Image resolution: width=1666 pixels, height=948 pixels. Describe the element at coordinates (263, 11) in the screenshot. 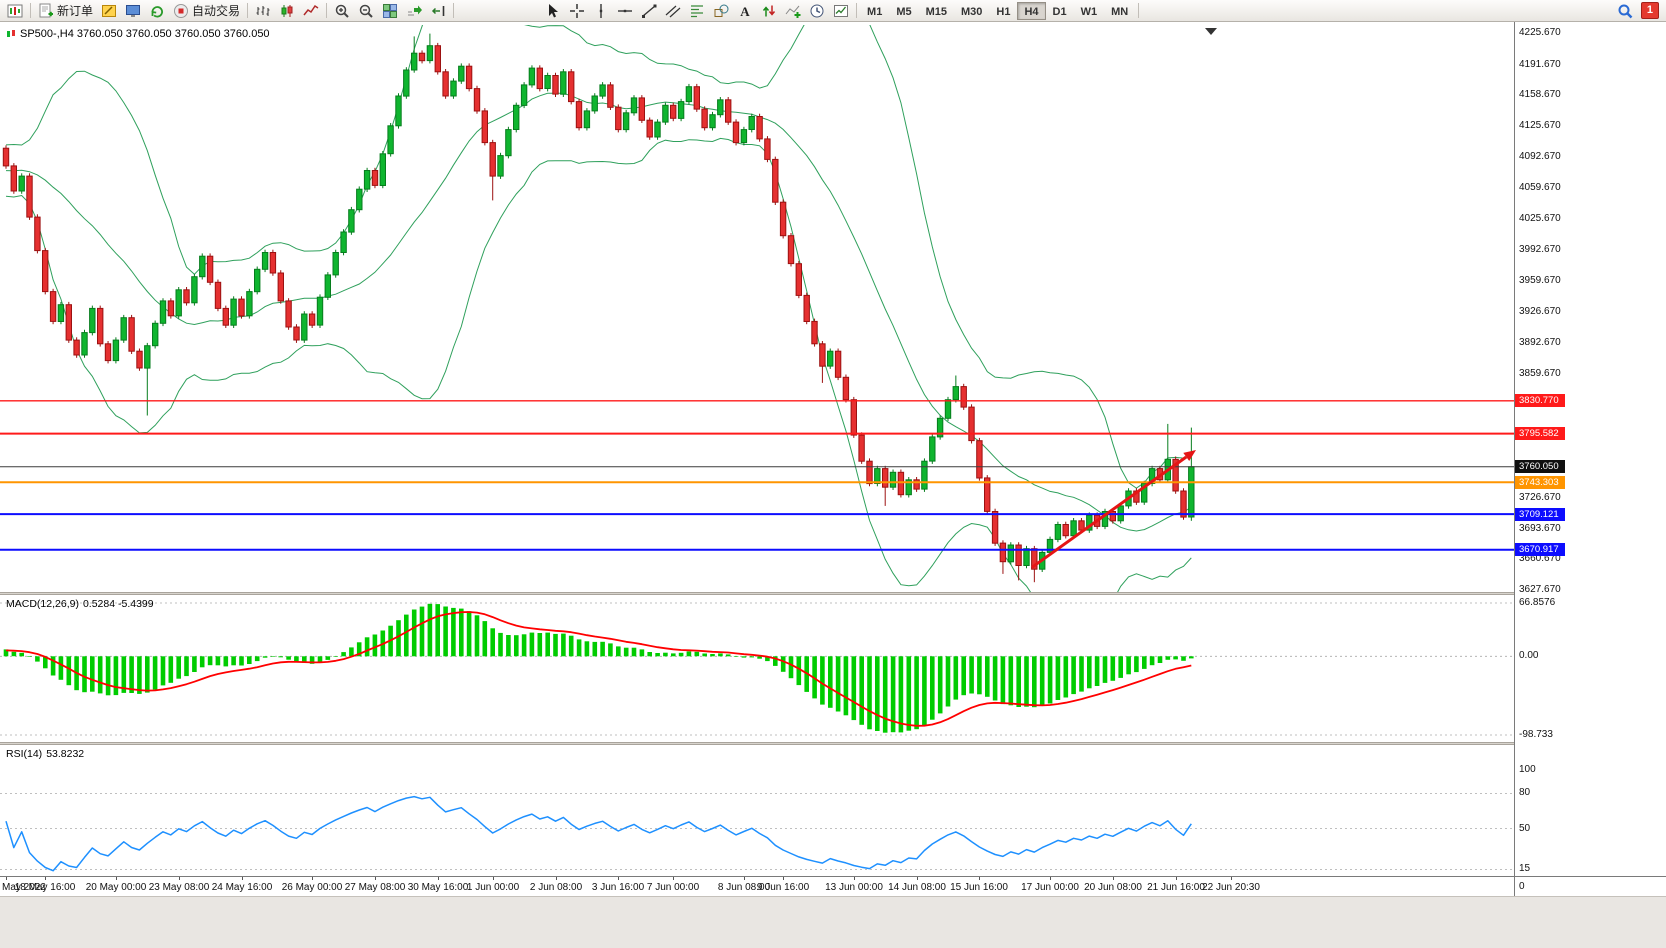

I see `bar-chart-icon` at that location.